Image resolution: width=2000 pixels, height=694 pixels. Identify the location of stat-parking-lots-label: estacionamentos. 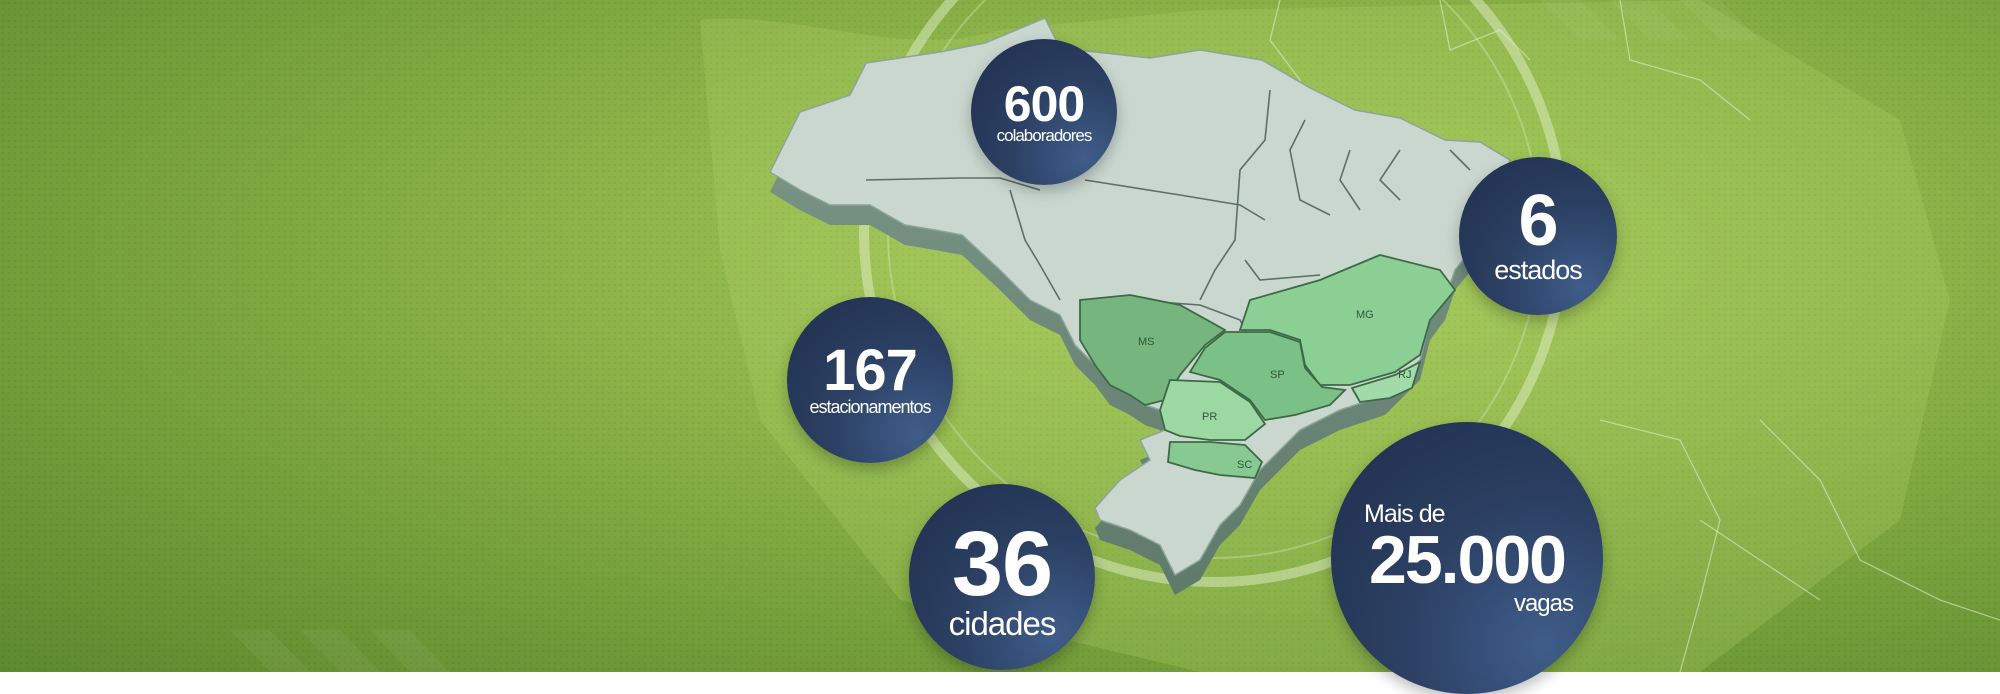
(870, 406).